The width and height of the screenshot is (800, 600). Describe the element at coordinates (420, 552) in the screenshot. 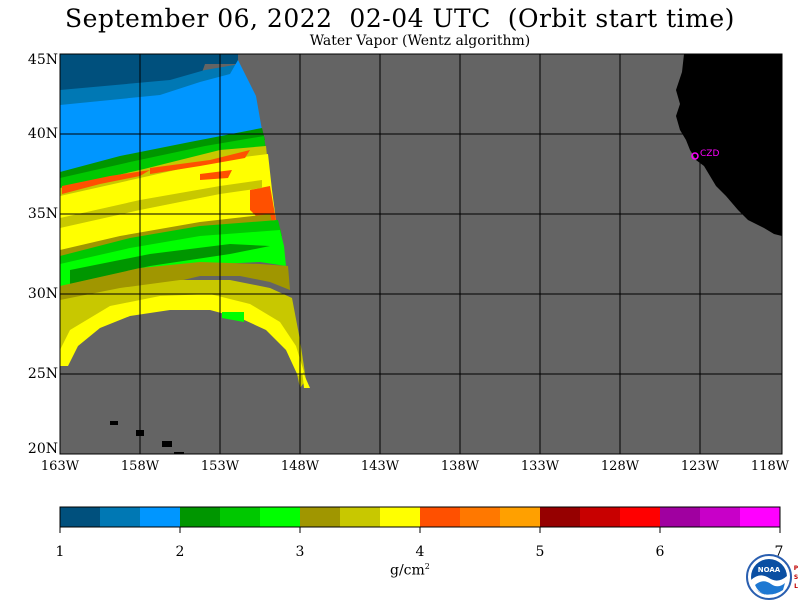

I see `colorbar-tick-label: 4` at that location.